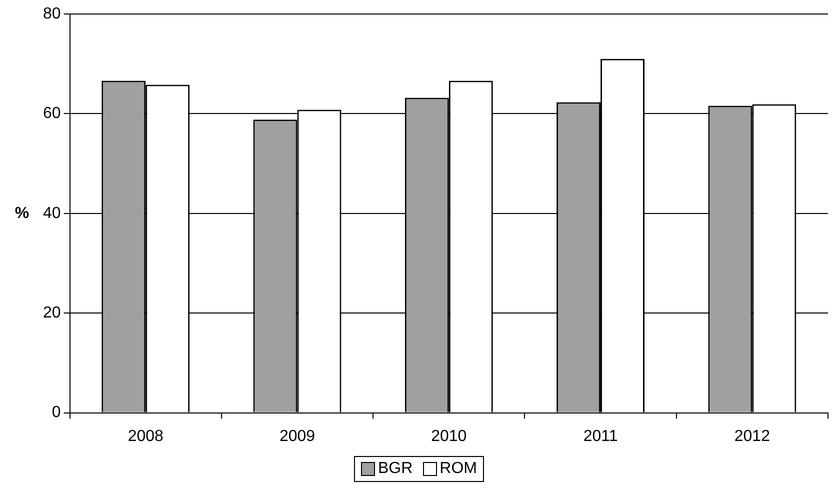 This screenshot has width=838, height=498. I want to click on y-tick-label: 60, so click(52, 113).